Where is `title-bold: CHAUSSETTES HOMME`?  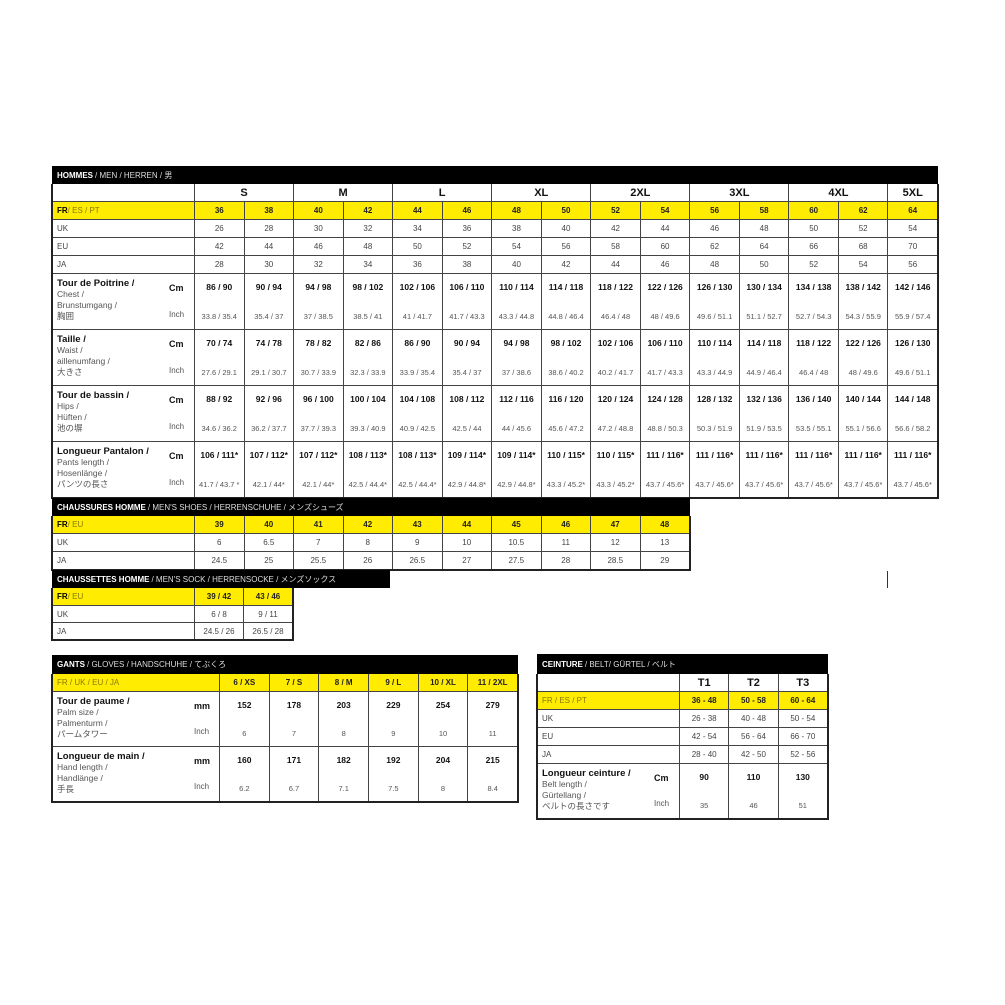 title-bold: CHAUSSETTES HOMME is located at coordinates (103, 579).